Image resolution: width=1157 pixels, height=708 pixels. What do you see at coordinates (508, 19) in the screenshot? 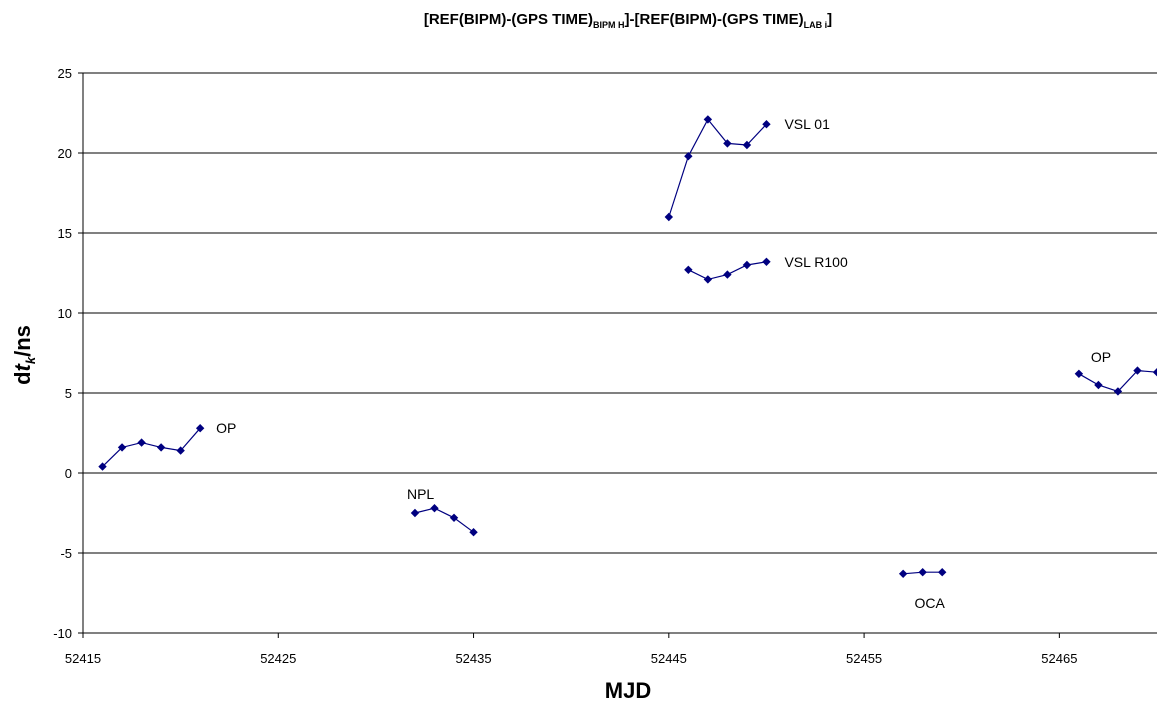
I see `title-part-1: [REF(BIPM)-(GPS TIME)` at bounding box center [508, 19].